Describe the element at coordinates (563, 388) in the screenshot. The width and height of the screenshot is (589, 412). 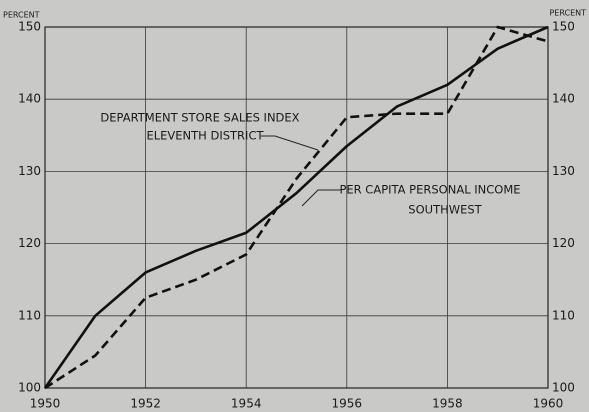
I see `y2-tick-label: 100` at that location.